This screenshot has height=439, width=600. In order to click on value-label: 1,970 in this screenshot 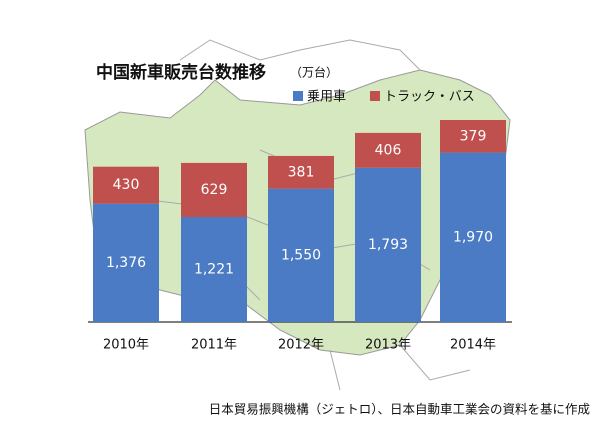, I will do `click(473, 237)`.